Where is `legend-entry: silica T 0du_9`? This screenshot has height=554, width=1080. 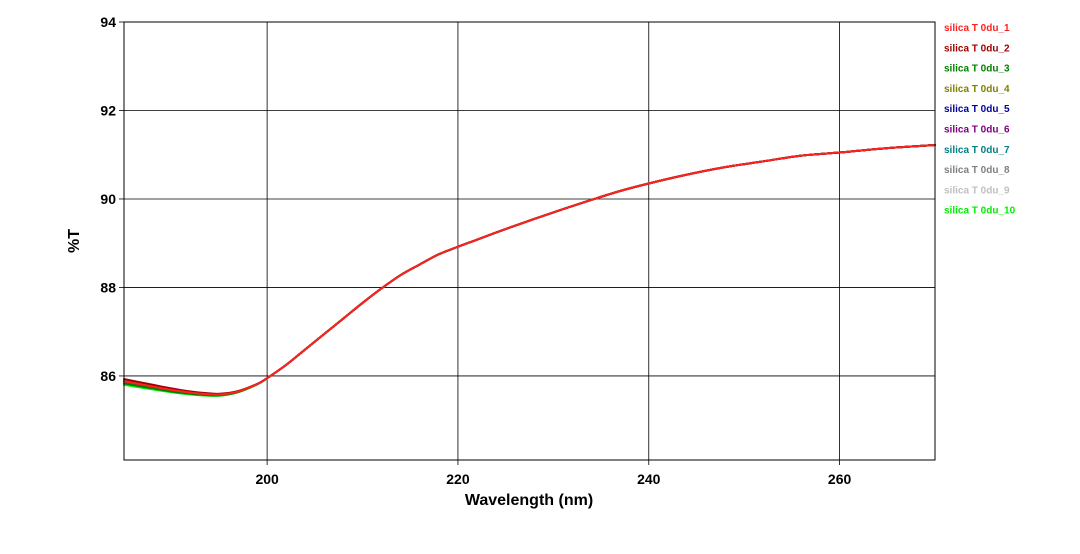
legend-entry: silica T 0du_9 is located at coordinates (977, 190).